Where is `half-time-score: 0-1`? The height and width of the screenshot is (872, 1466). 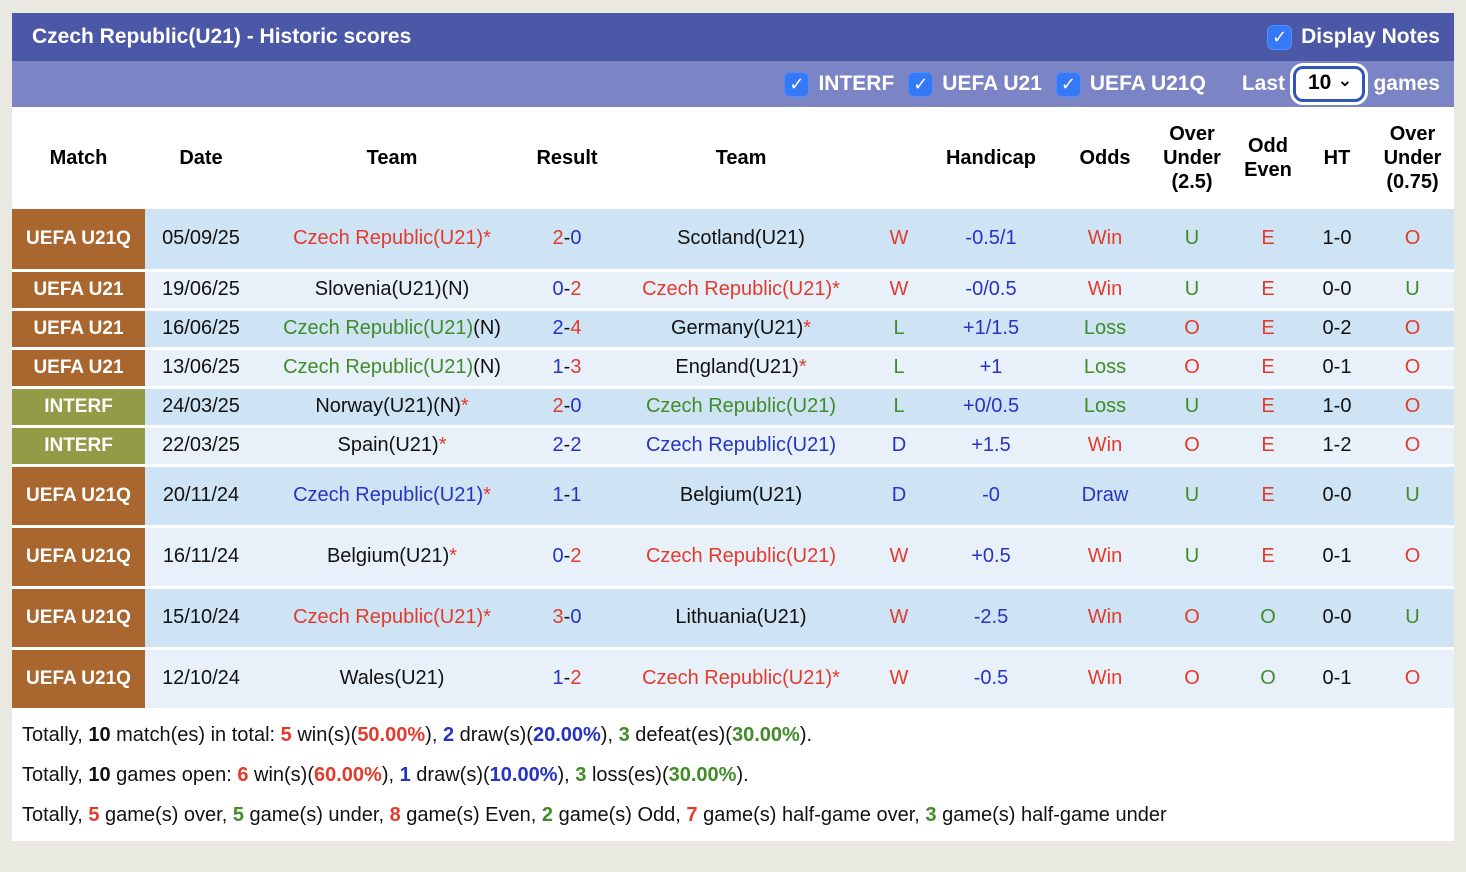 half-time-score: 0-1 is located at coordinates (1337, 679).